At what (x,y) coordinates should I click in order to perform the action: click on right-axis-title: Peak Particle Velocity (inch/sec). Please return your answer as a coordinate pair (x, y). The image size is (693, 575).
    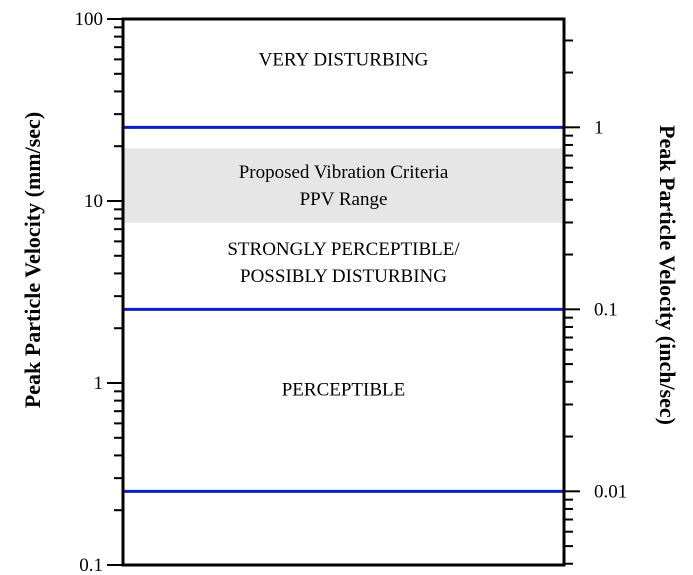
    Looking at the image, I should click on (667, 275).